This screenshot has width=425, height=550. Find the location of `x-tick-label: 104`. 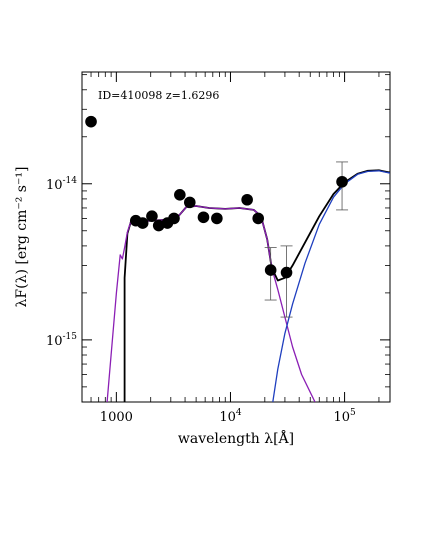

x-tick-label: 104 is located at coordinates (230, 416).